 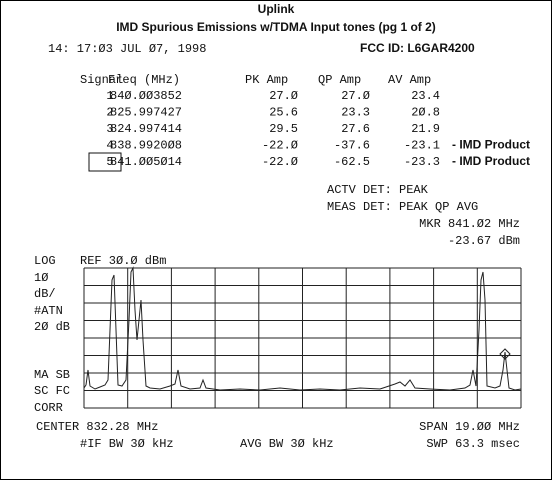 I want to click on fcc-id: FCC ID: L6GAR4200, so click(x=417, y=48).